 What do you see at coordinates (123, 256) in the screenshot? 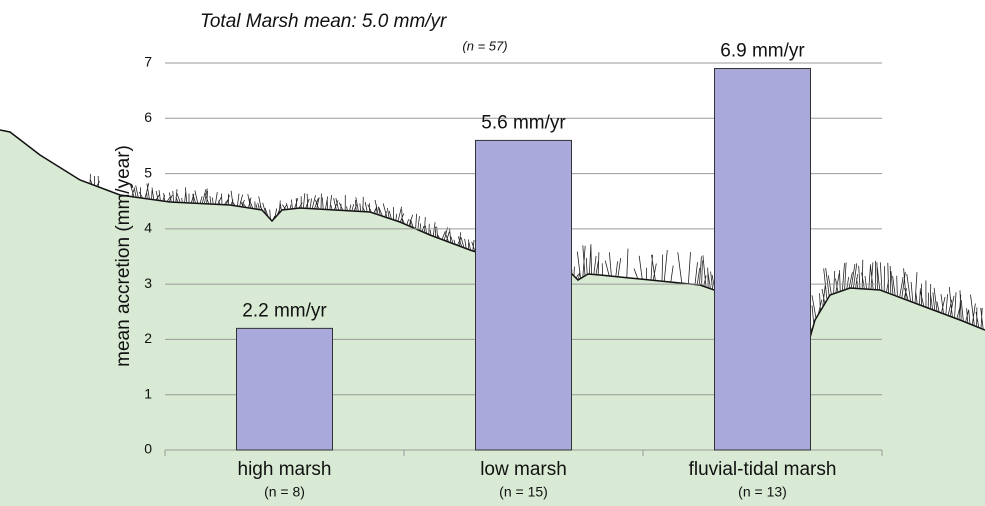
I see `y-axis-label: mean accretion (mm/year)` at bounding box center [123, 256].